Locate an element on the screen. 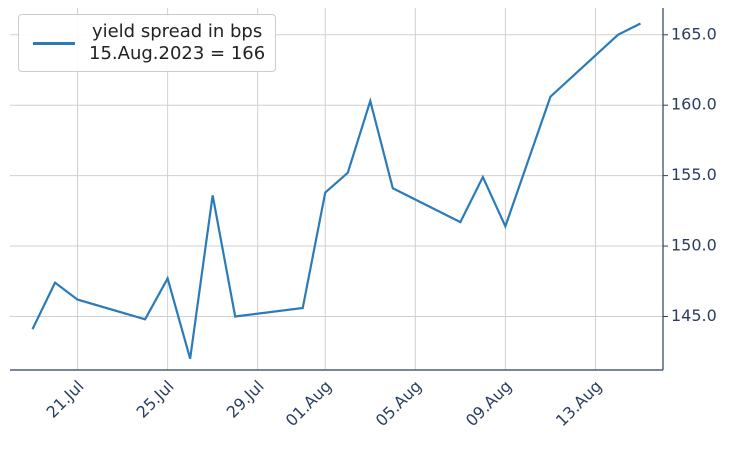  x-tick-label: 29.Jul is located at coordinates (245, 399).